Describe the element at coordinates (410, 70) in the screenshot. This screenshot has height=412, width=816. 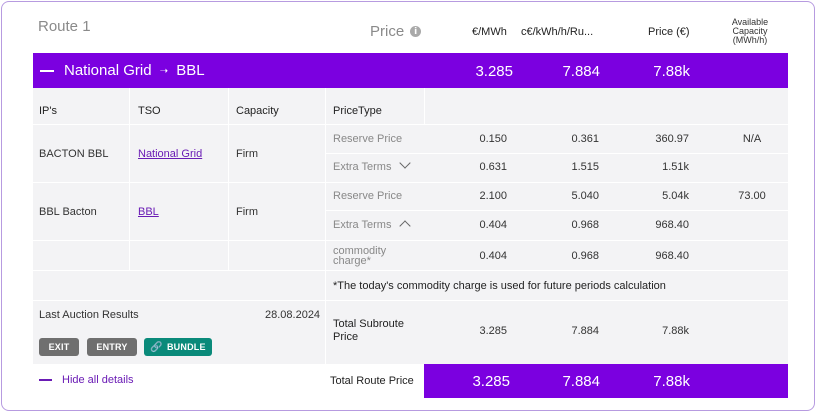
I see `route-summary-band: National Grid ➝ BBL 3.285 7.884 7.88k` at that location.